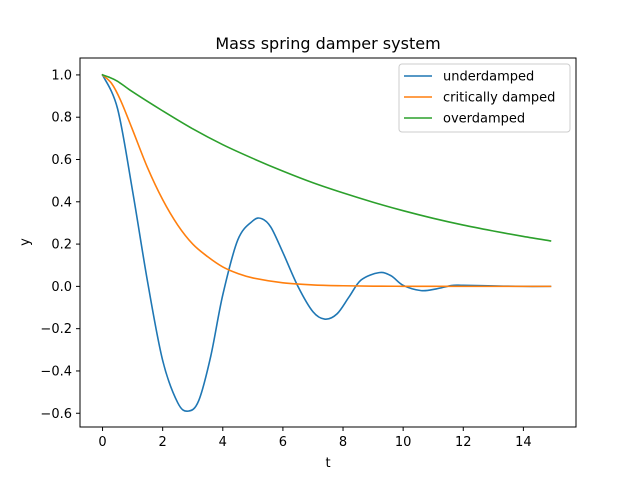 The width and height of the screenshot is (640, 480). I want to click on y-tick-label: 0.4, so click(61, 202).